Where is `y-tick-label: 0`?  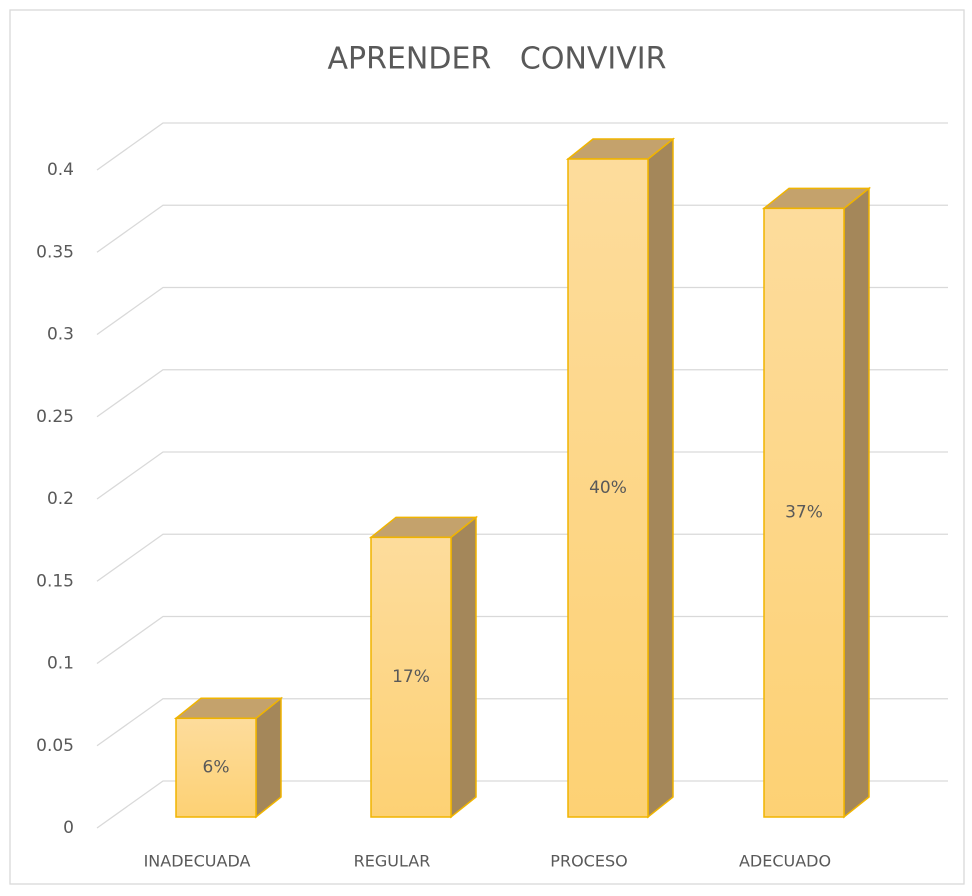
y-tick-label: 0 is located at coordinates (68, 828).